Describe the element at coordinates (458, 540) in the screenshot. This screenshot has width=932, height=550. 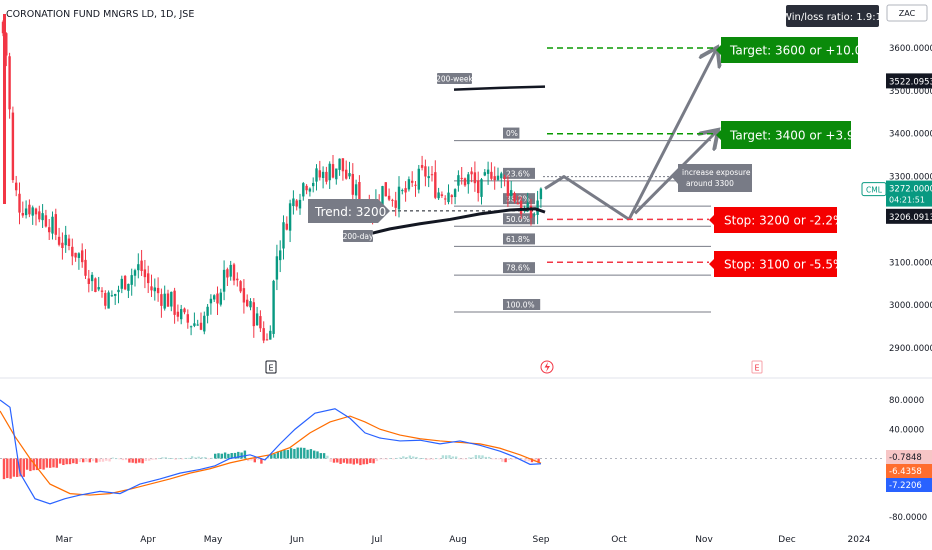
I see `time-label: Aug` at that location.